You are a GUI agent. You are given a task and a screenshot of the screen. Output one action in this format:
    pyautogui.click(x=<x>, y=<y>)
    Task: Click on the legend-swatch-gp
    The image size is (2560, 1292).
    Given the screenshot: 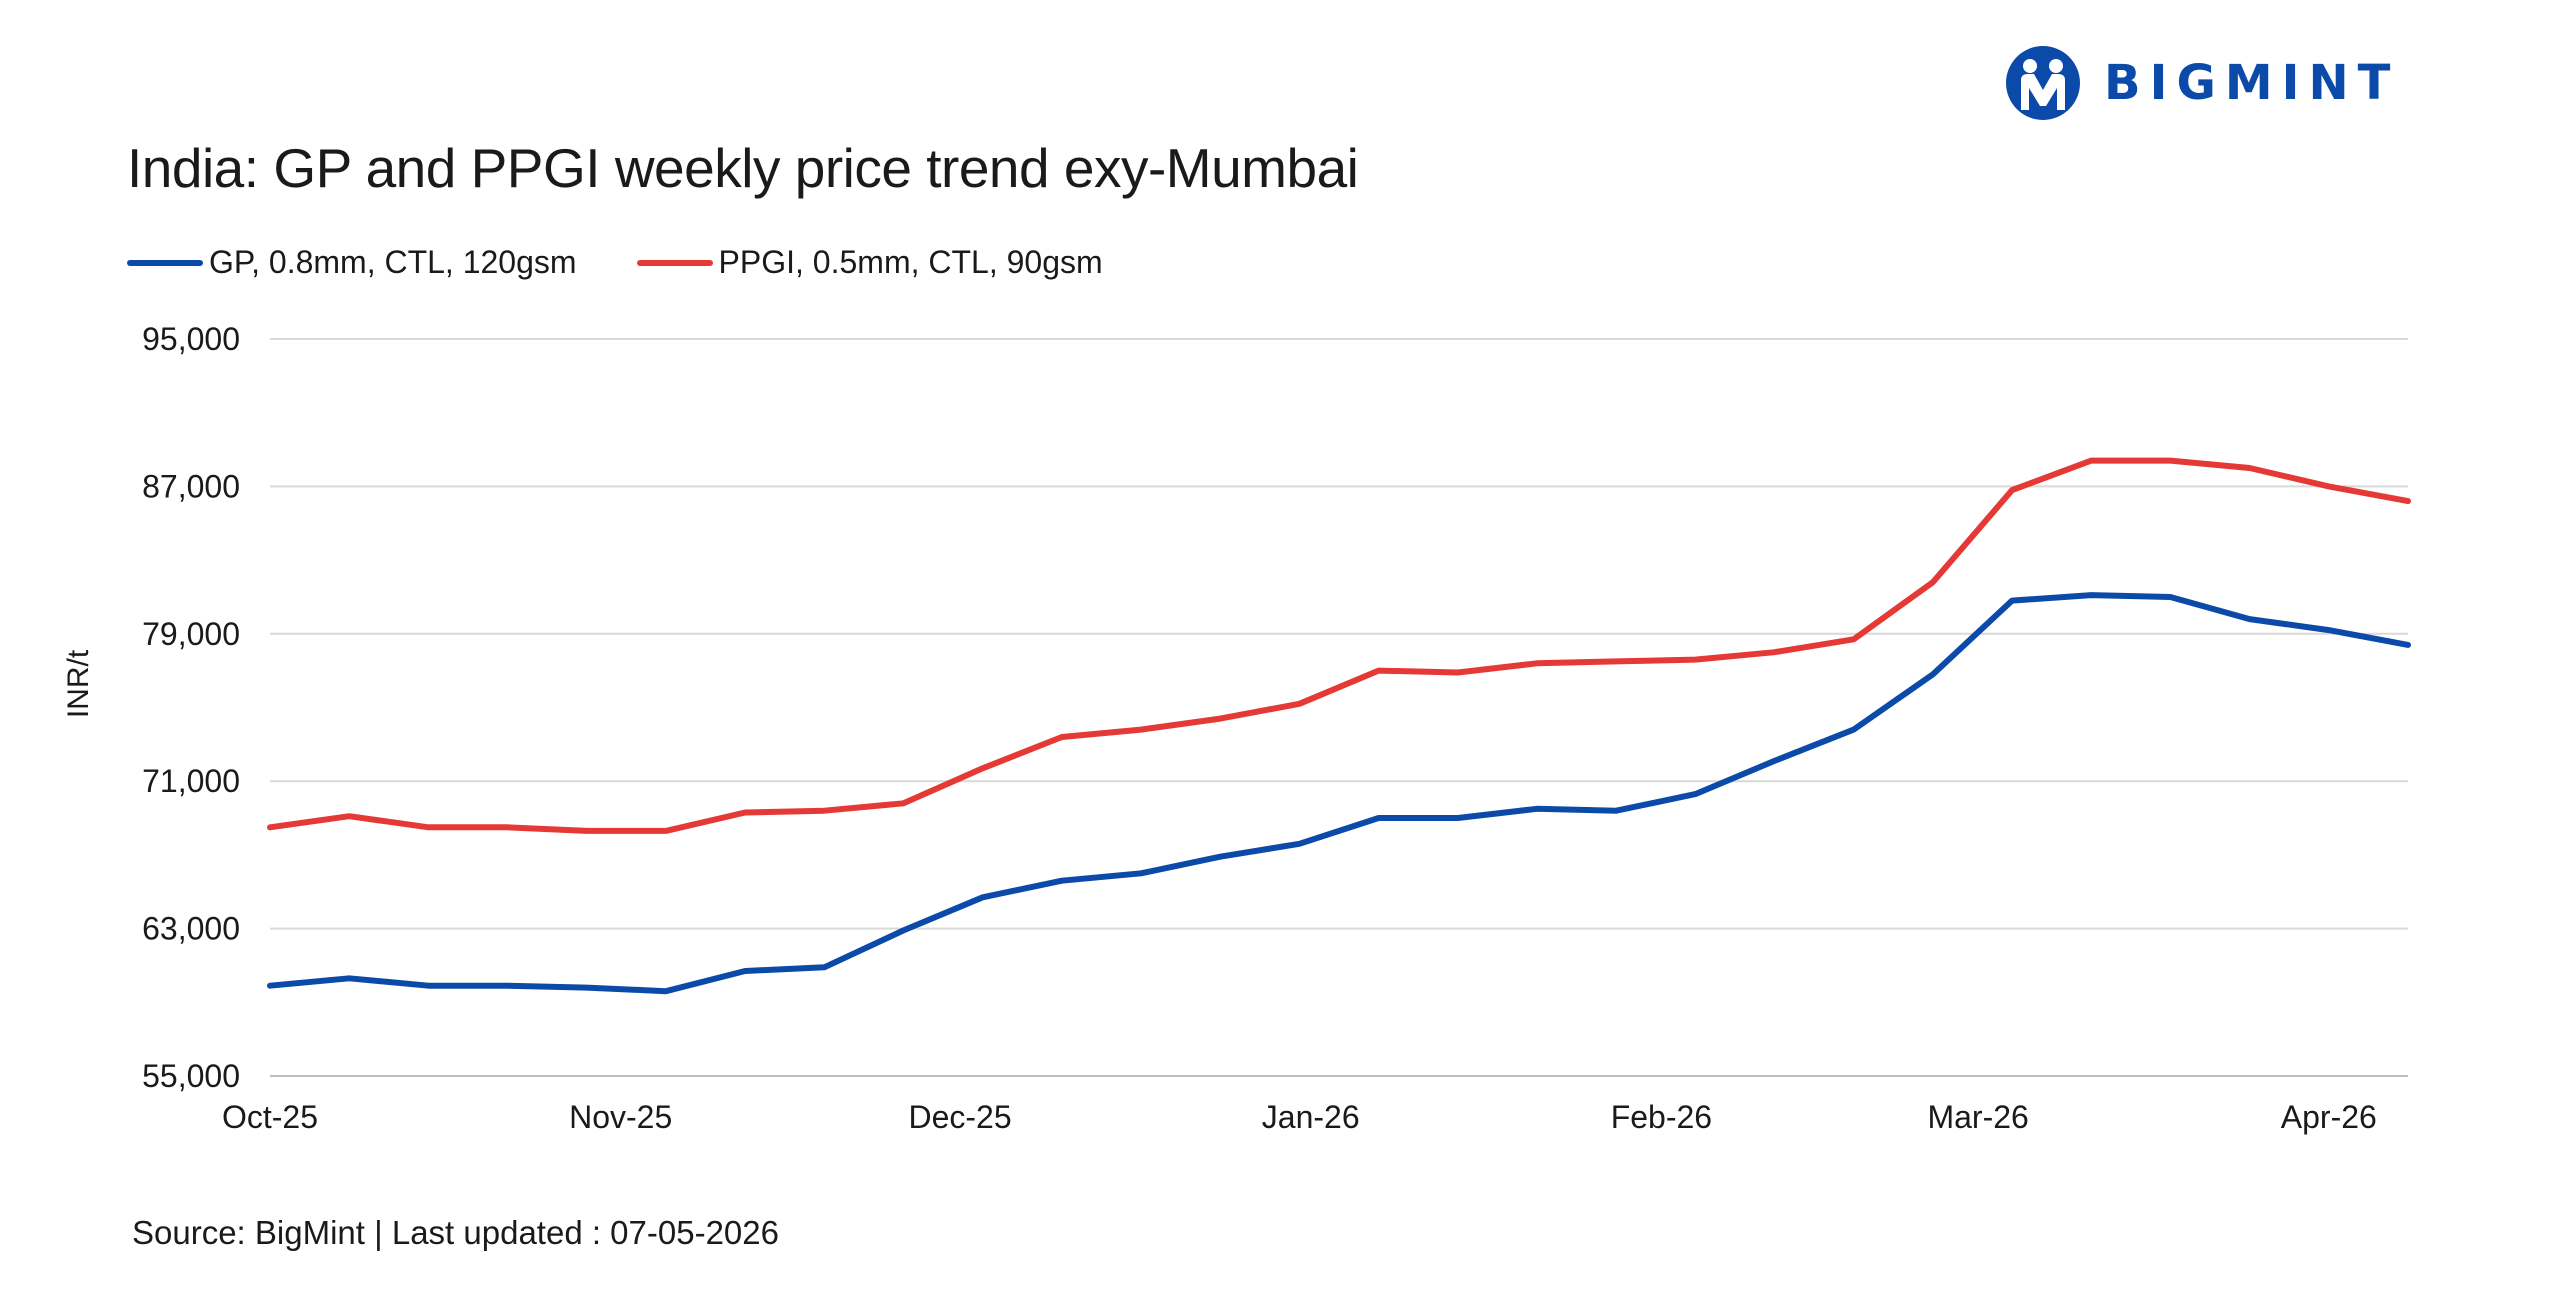 What is the action you would take?
    pyautogui.click(x=165, y=262)
    